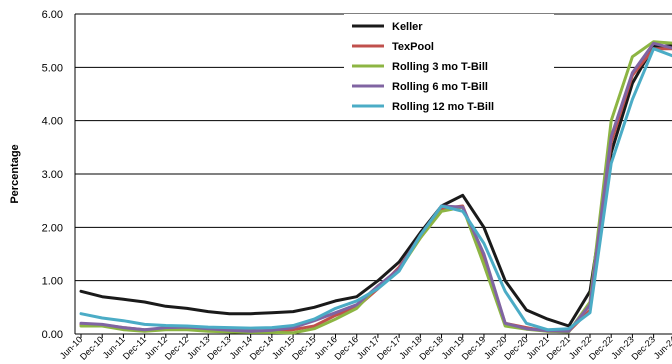  Describe the element at coordinates (643, 348) in the screenshot. I see `x-tick-label: Dec-23` at that location.